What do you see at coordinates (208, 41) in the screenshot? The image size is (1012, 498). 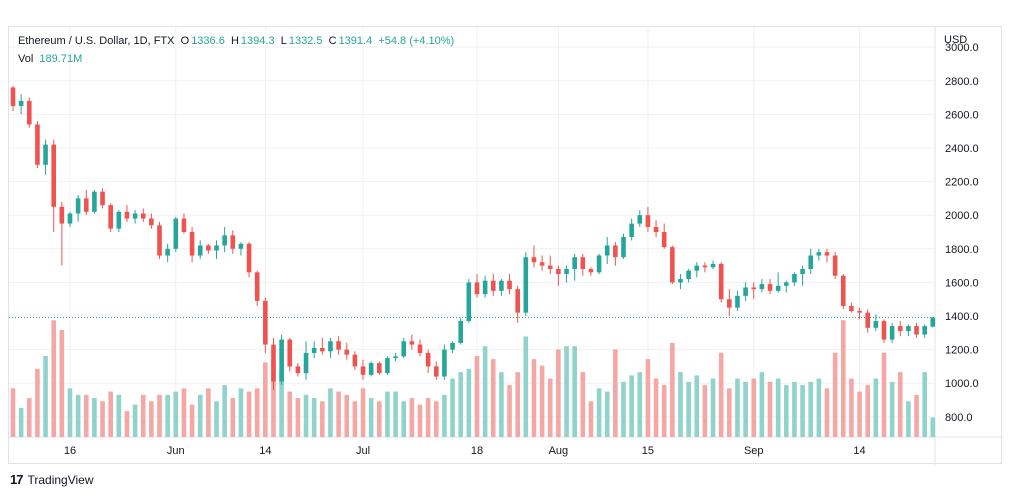 I see `open-value: 1336.6` at bounding box center [208, 41].